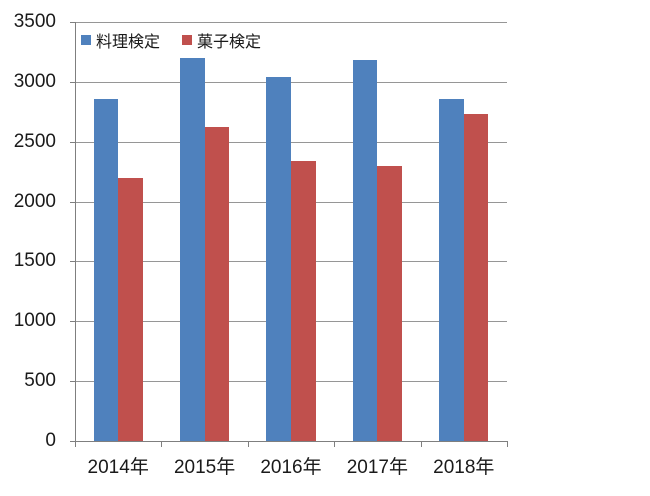 This screenshot has width=650, height=496. What do you see at coordinates (171, 40) in the screenshot?
I see `chart-legend: 料理検定 菓子検定` at bounding box center [171, 40].